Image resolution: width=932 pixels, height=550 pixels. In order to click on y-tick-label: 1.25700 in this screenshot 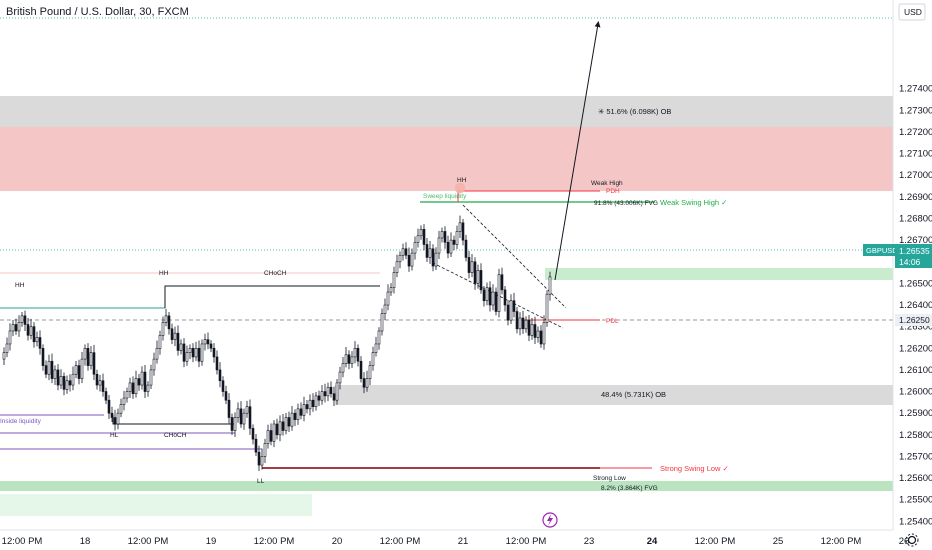, I will do `click(915, 456)`.